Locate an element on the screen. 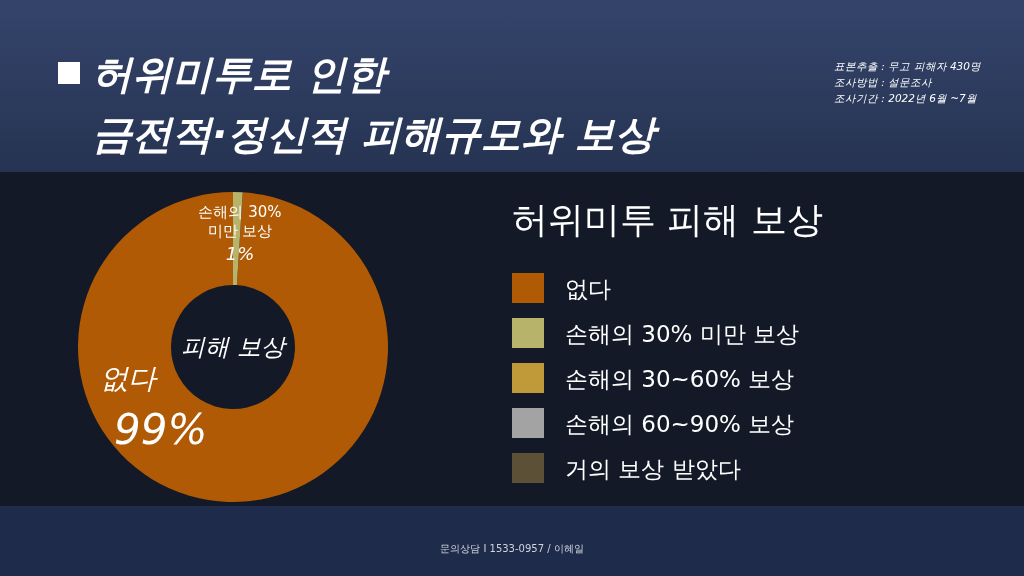  text: 표본추출 : 무고 피해자 430명 is located at coordinates (907, 66).